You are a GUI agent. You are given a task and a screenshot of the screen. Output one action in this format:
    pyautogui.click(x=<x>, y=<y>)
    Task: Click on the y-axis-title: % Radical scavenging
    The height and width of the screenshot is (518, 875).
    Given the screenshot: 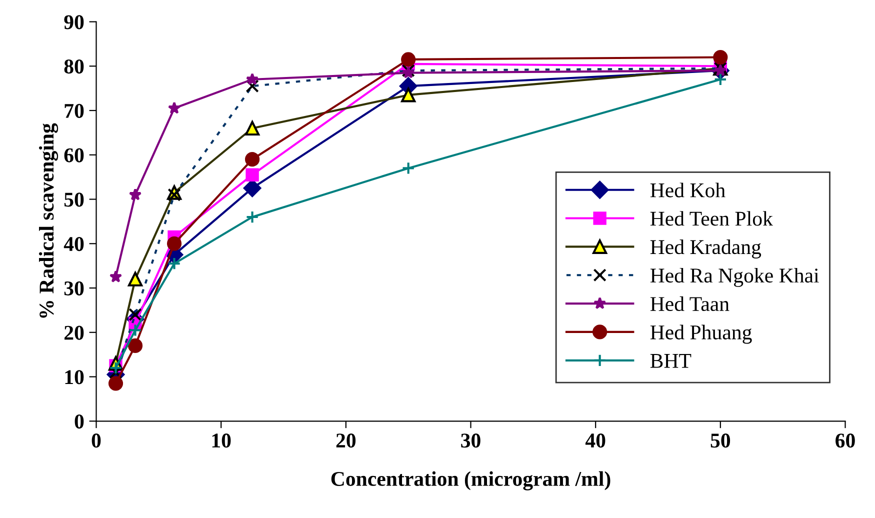 What is the action you would take?
    pyautogui.click(x=48, y=220)
    